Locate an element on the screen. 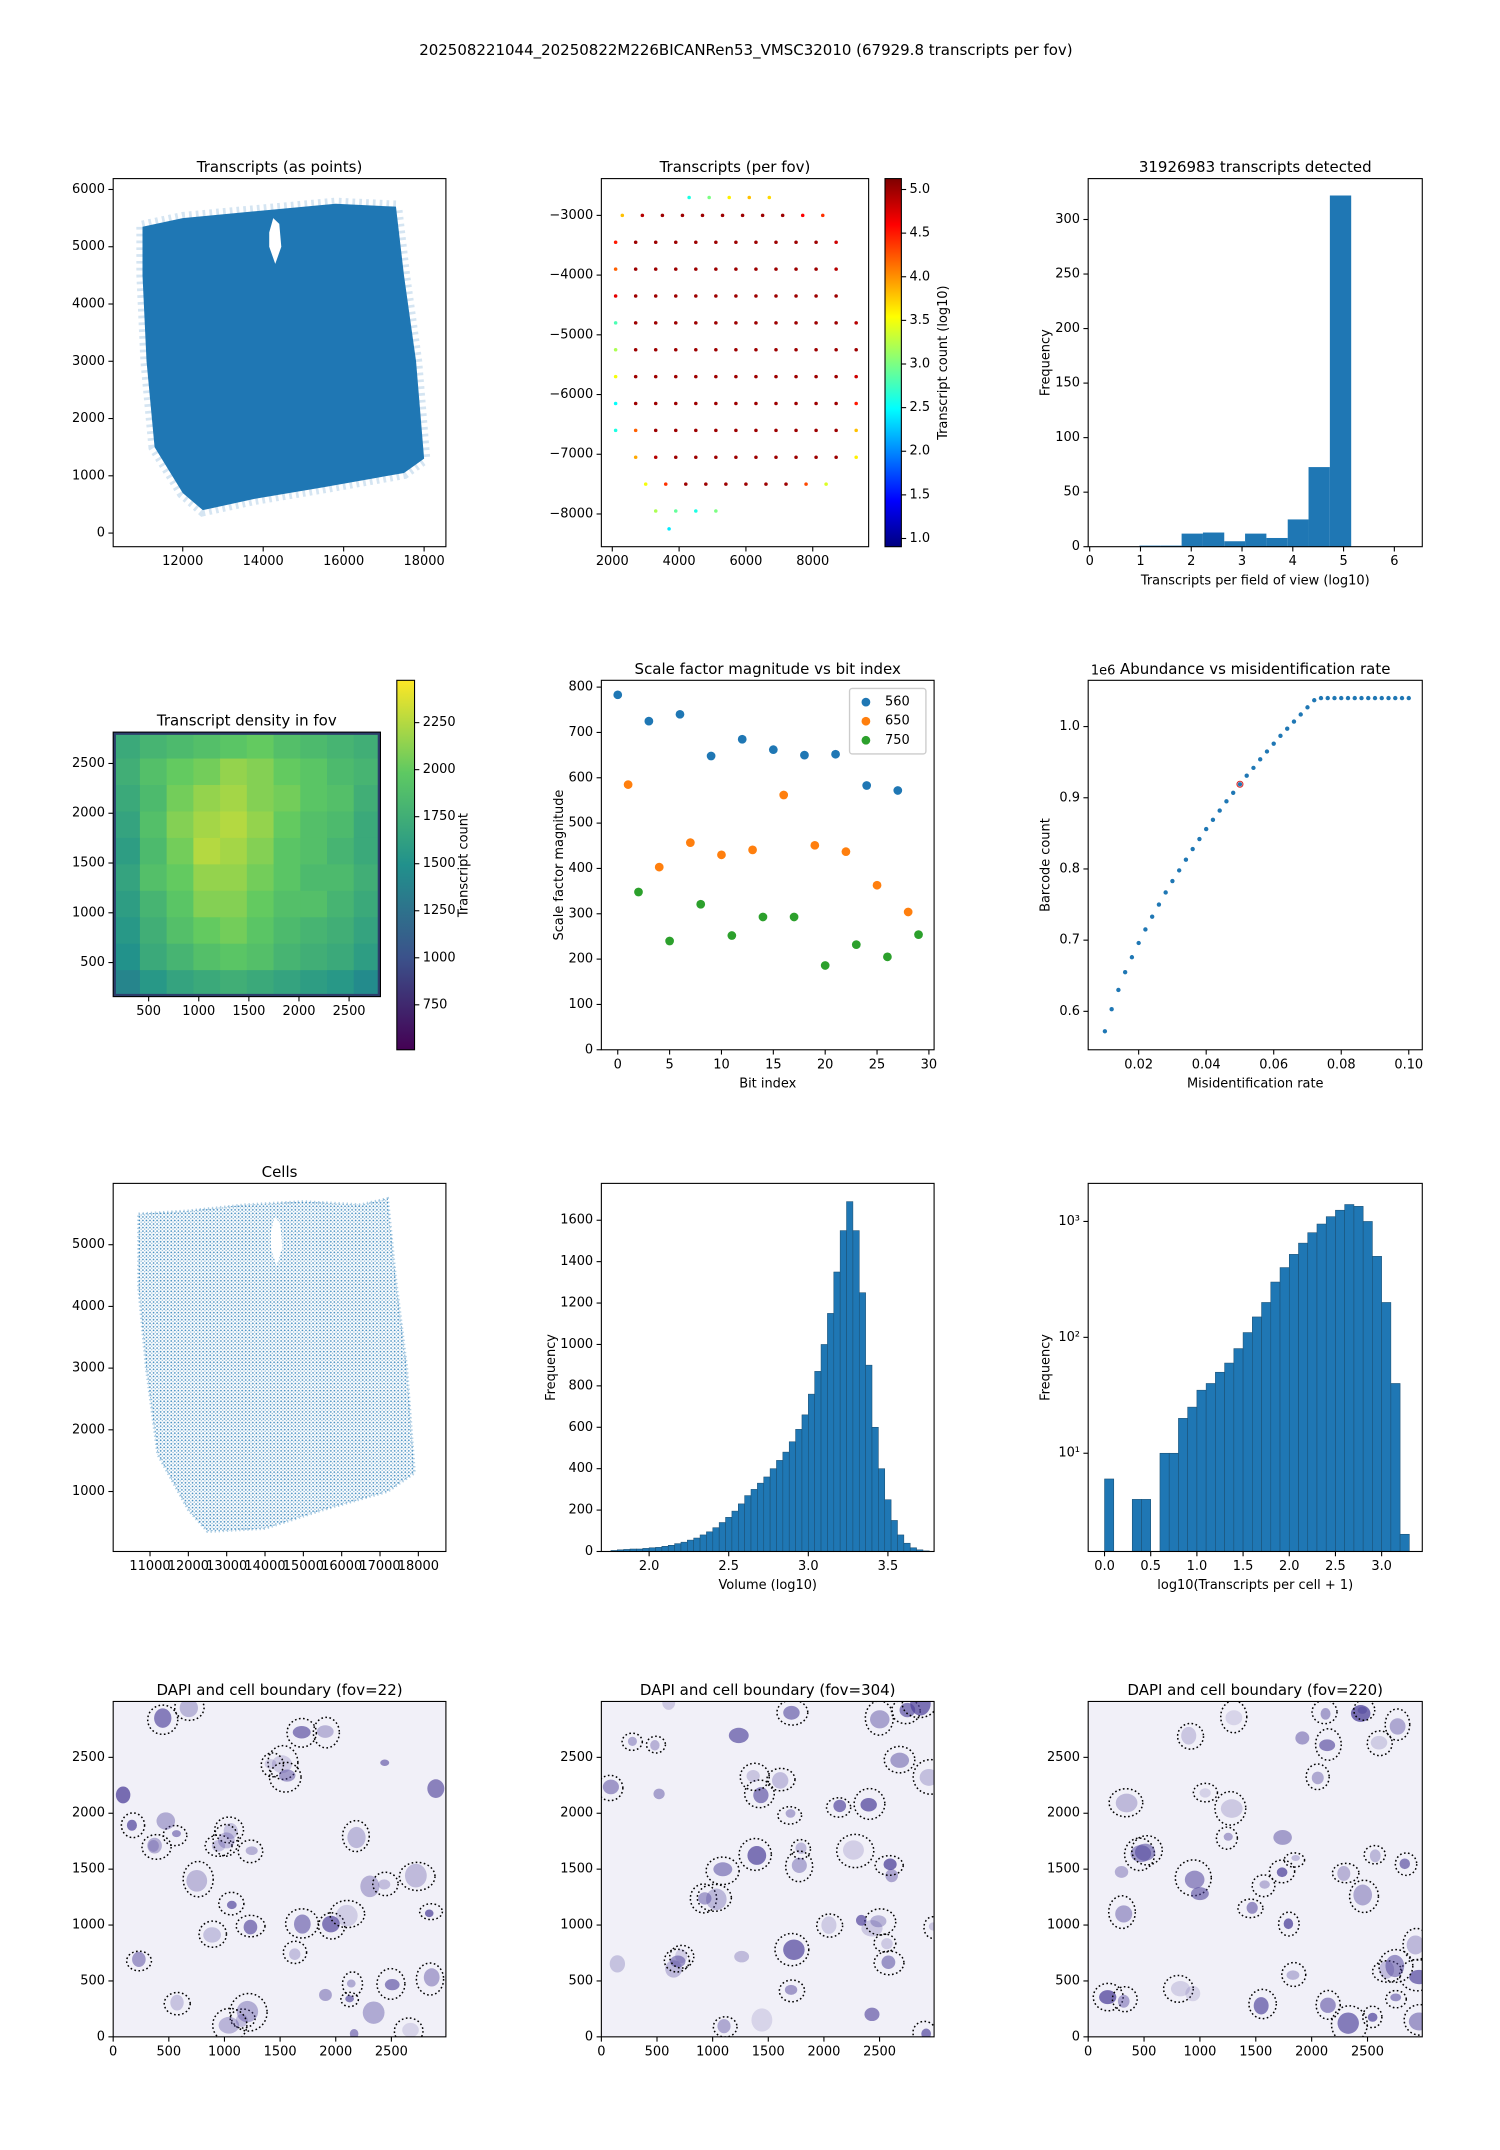 This screenshot has width=1500, height=2150. x-axis-label: Misidentification rate is located at coordinates (1255, 1083).